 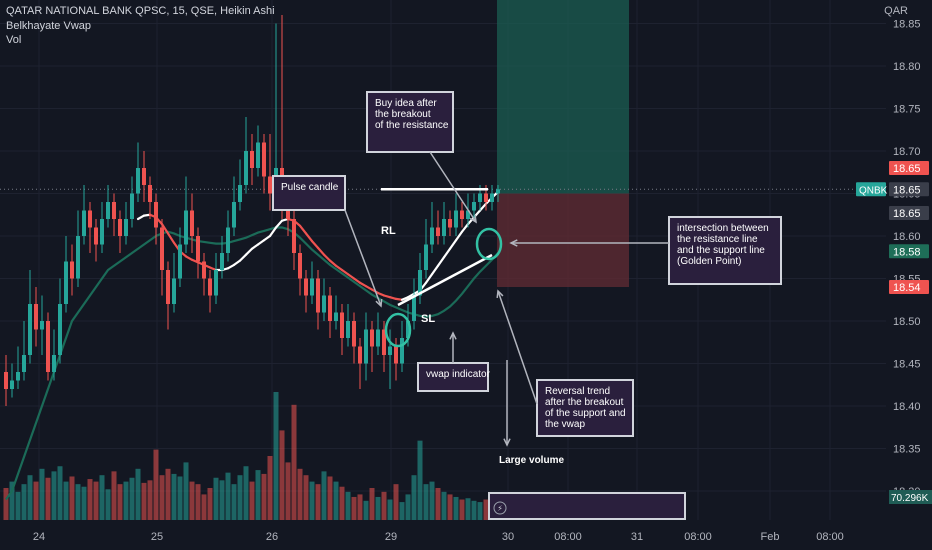 What do you see at coordinates (363, 258) in the screenshot?
I see `arrow-line` at bounding box center [363, 258].